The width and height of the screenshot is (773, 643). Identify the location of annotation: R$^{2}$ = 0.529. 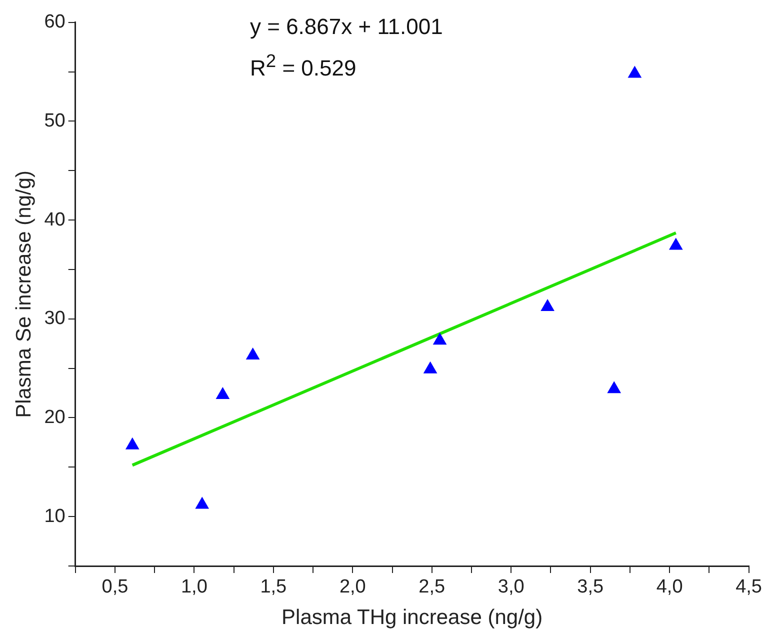
(303, 66).